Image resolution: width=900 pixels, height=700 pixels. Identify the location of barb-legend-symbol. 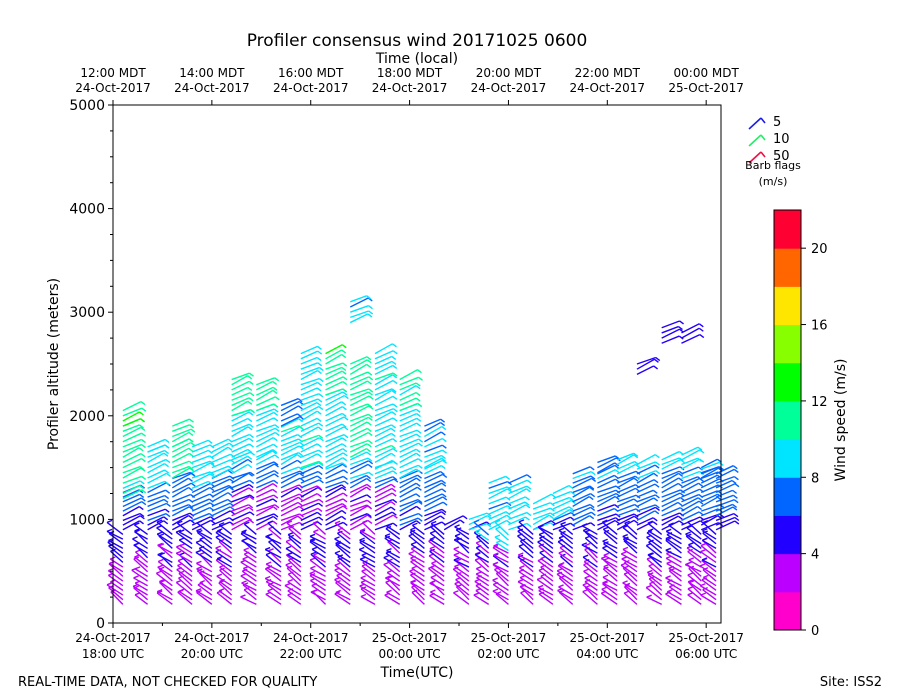
(755, 140).